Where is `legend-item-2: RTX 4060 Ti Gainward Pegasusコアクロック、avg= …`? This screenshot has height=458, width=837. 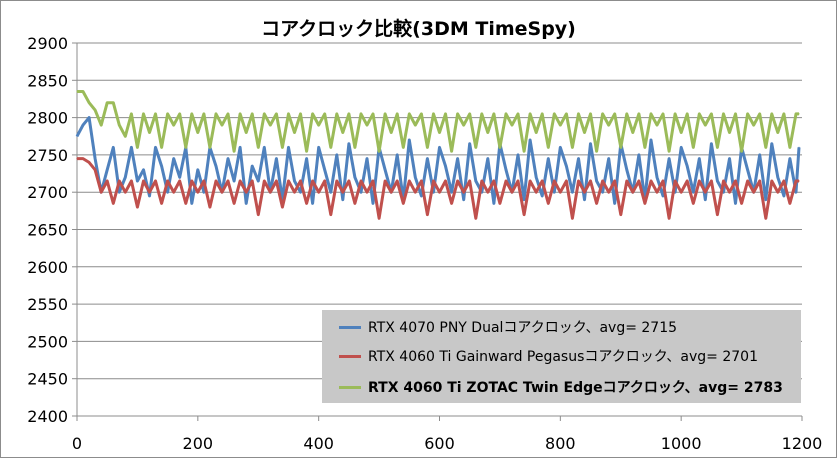 legend-item-2: RTX 4060 Ti Gainward Pegasusコアクロック、avg= … is located at coordinates (548, 356).